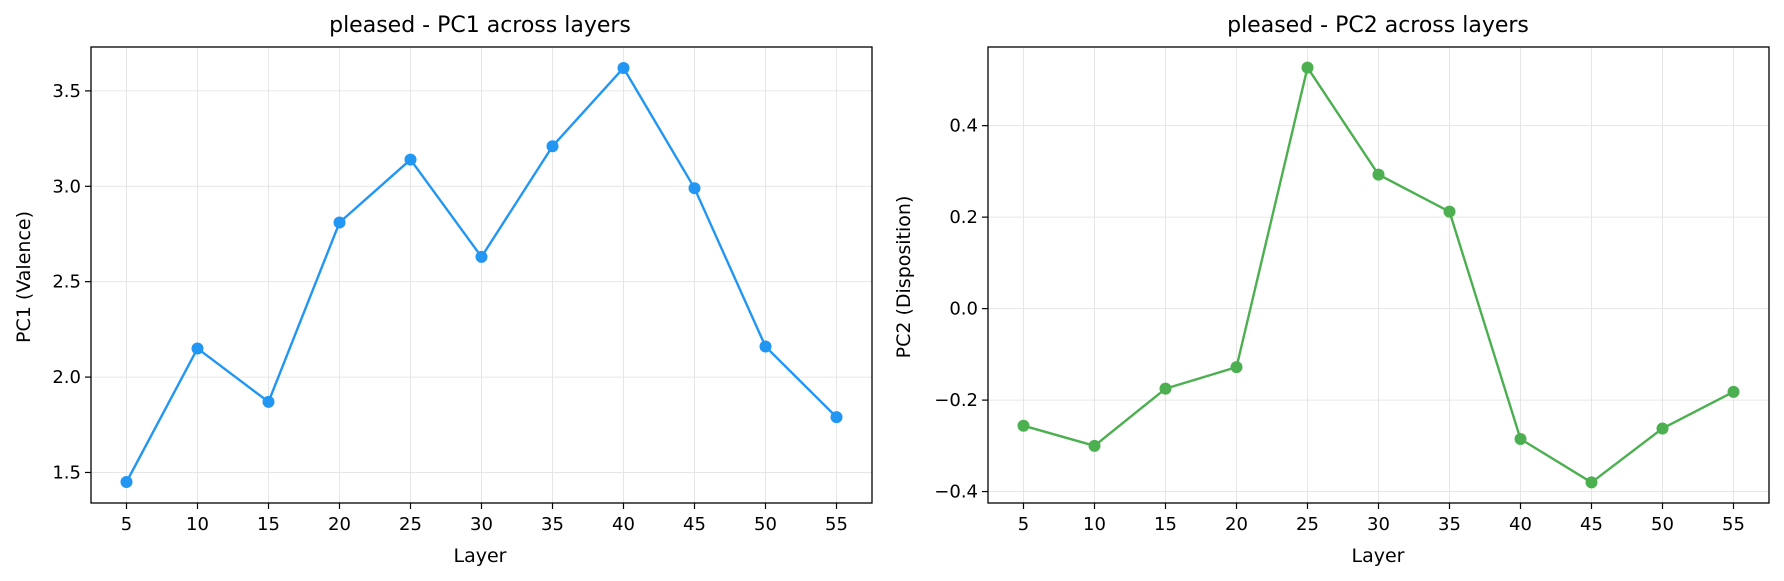 The width and height of the screenshot is (1784, 581). What do you see at coordinates (1378, 25) in the screenshot?
I see `chart-title: pleased - PC2 across layers` at bounding box center [1378, 25].